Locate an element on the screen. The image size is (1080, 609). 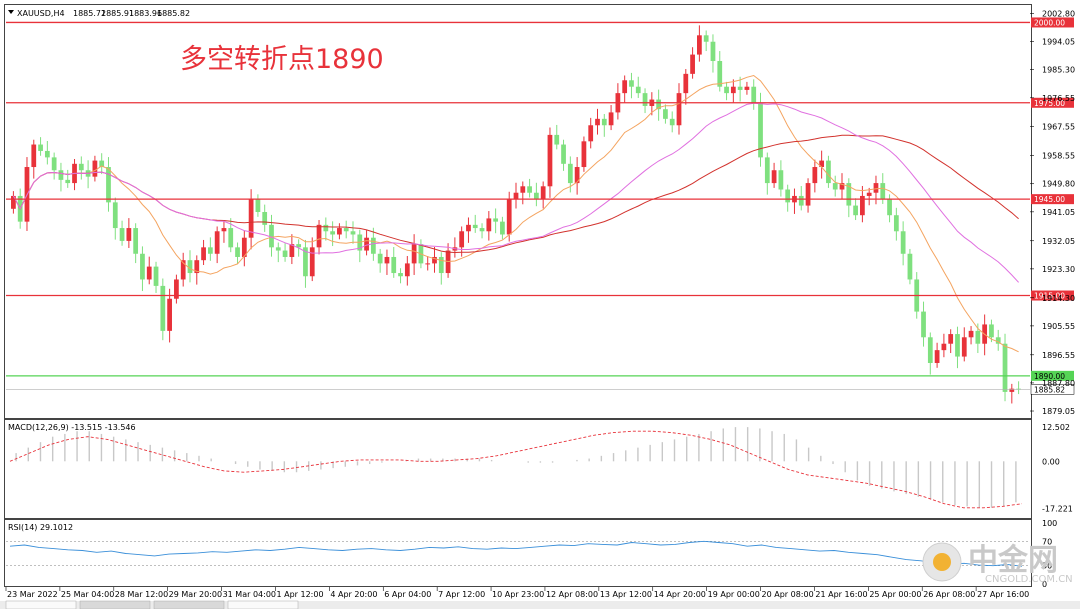
ohlc-low: 1883.96 is located at coordinates (145, 13).